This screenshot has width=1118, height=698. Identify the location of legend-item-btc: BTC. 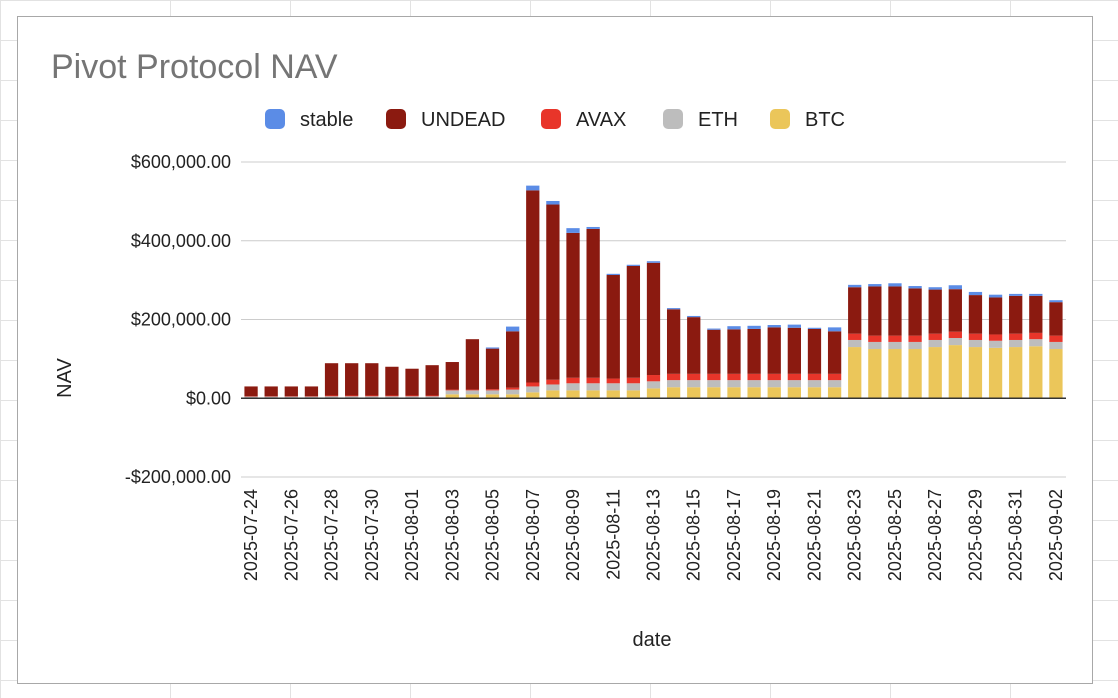
(807, 120).